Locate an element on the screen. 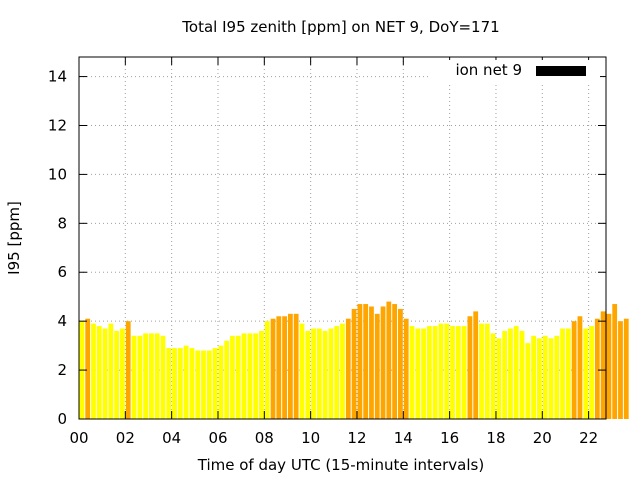 Image resolution: width=640 pixels, height=480 pixels. y-tick-label: 0 is located at coordinates (62, 419).